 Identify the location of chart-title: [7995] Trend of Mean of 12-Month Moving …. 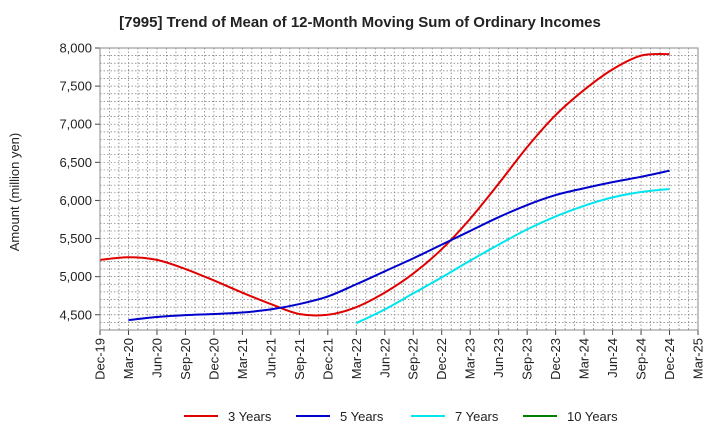
(360, 22).